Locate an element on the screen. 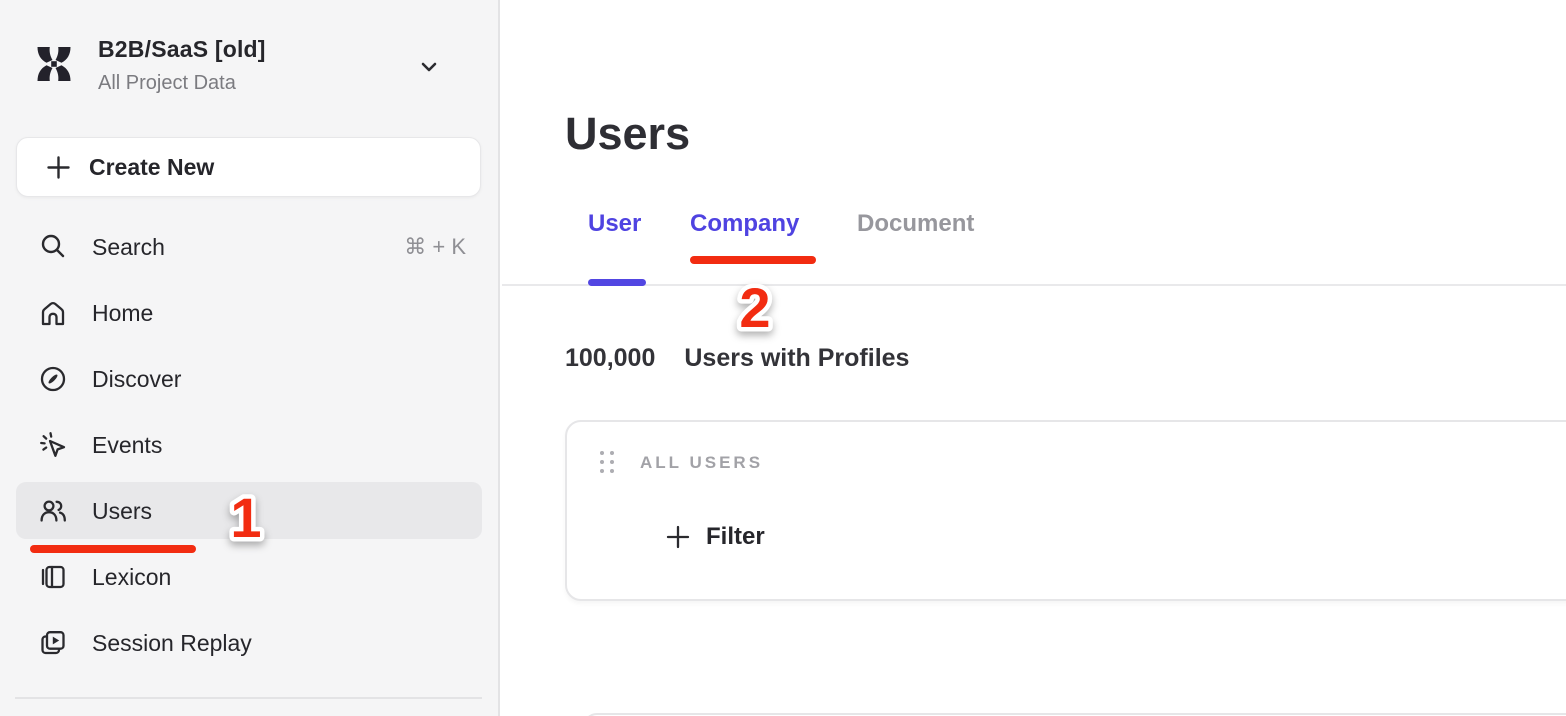 This screenshot has width=1566, height=716. cursor-click-icon is located at coordinates (53, 445).